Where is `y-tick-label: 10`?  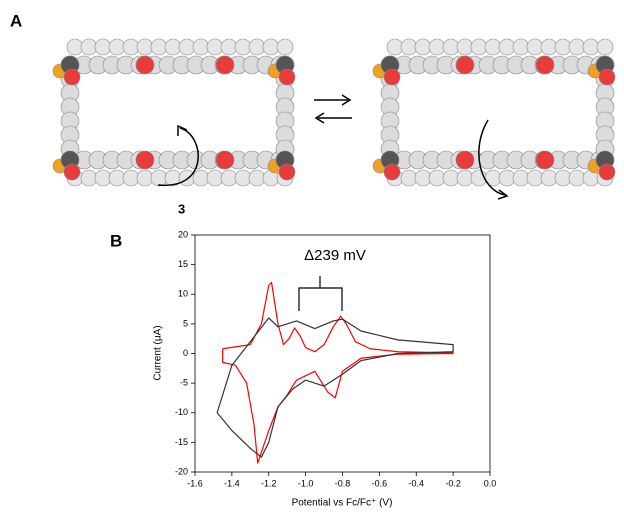 y-tick-label: 10 is located at coordinates (183, 294).